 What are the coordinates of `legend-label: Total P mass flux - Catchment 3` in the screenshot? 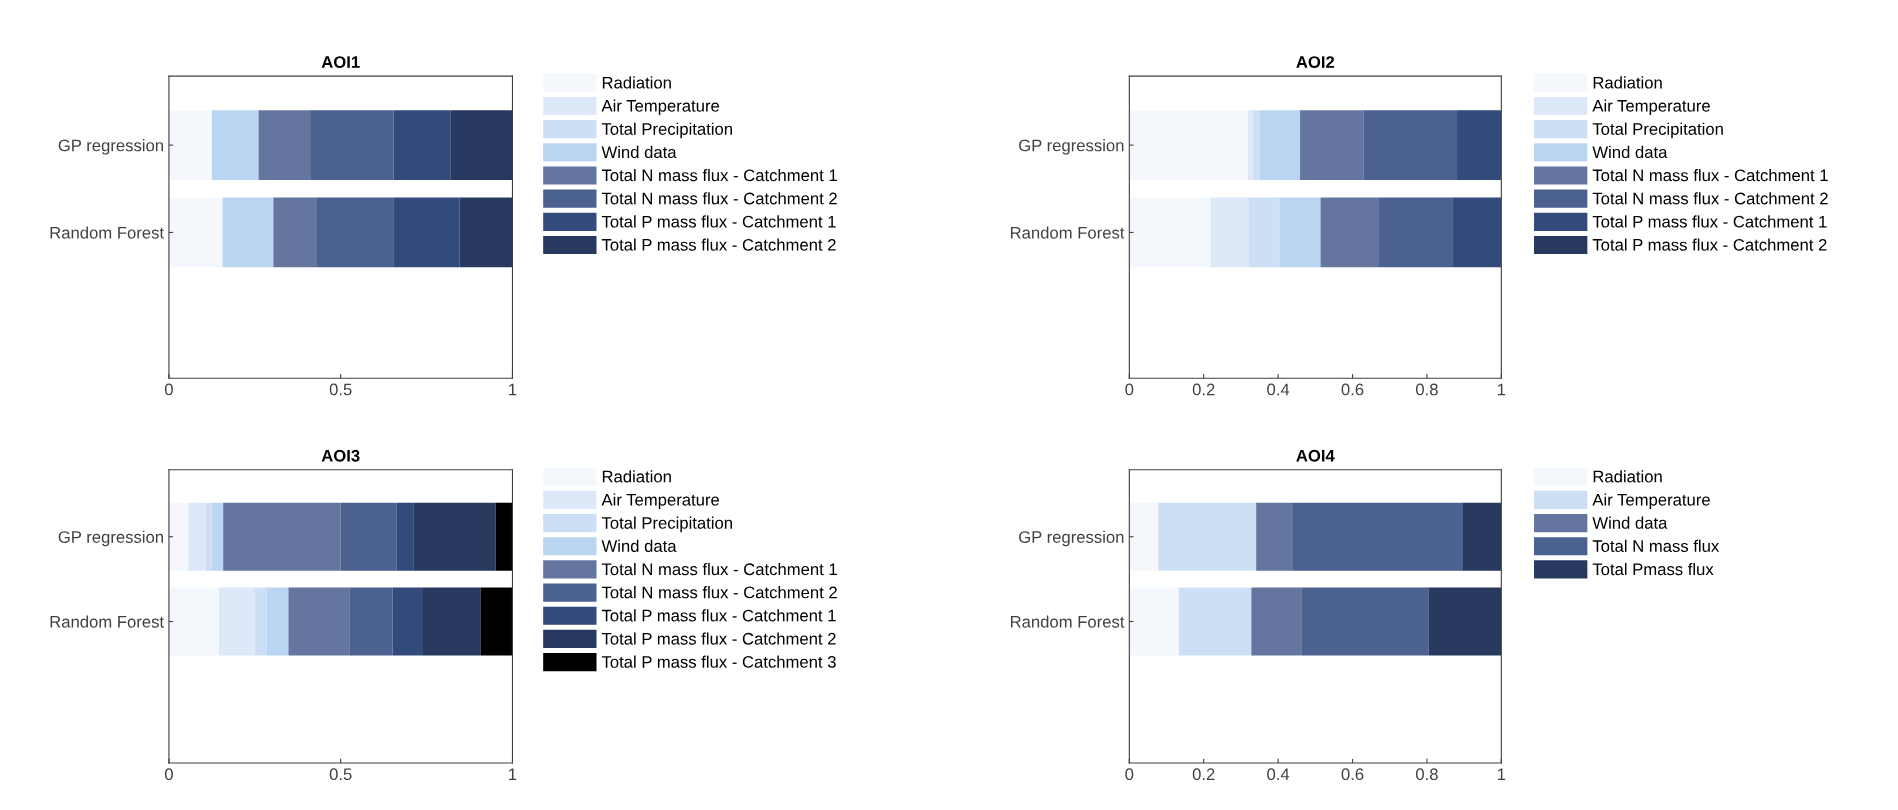 It's located at (718, 661).